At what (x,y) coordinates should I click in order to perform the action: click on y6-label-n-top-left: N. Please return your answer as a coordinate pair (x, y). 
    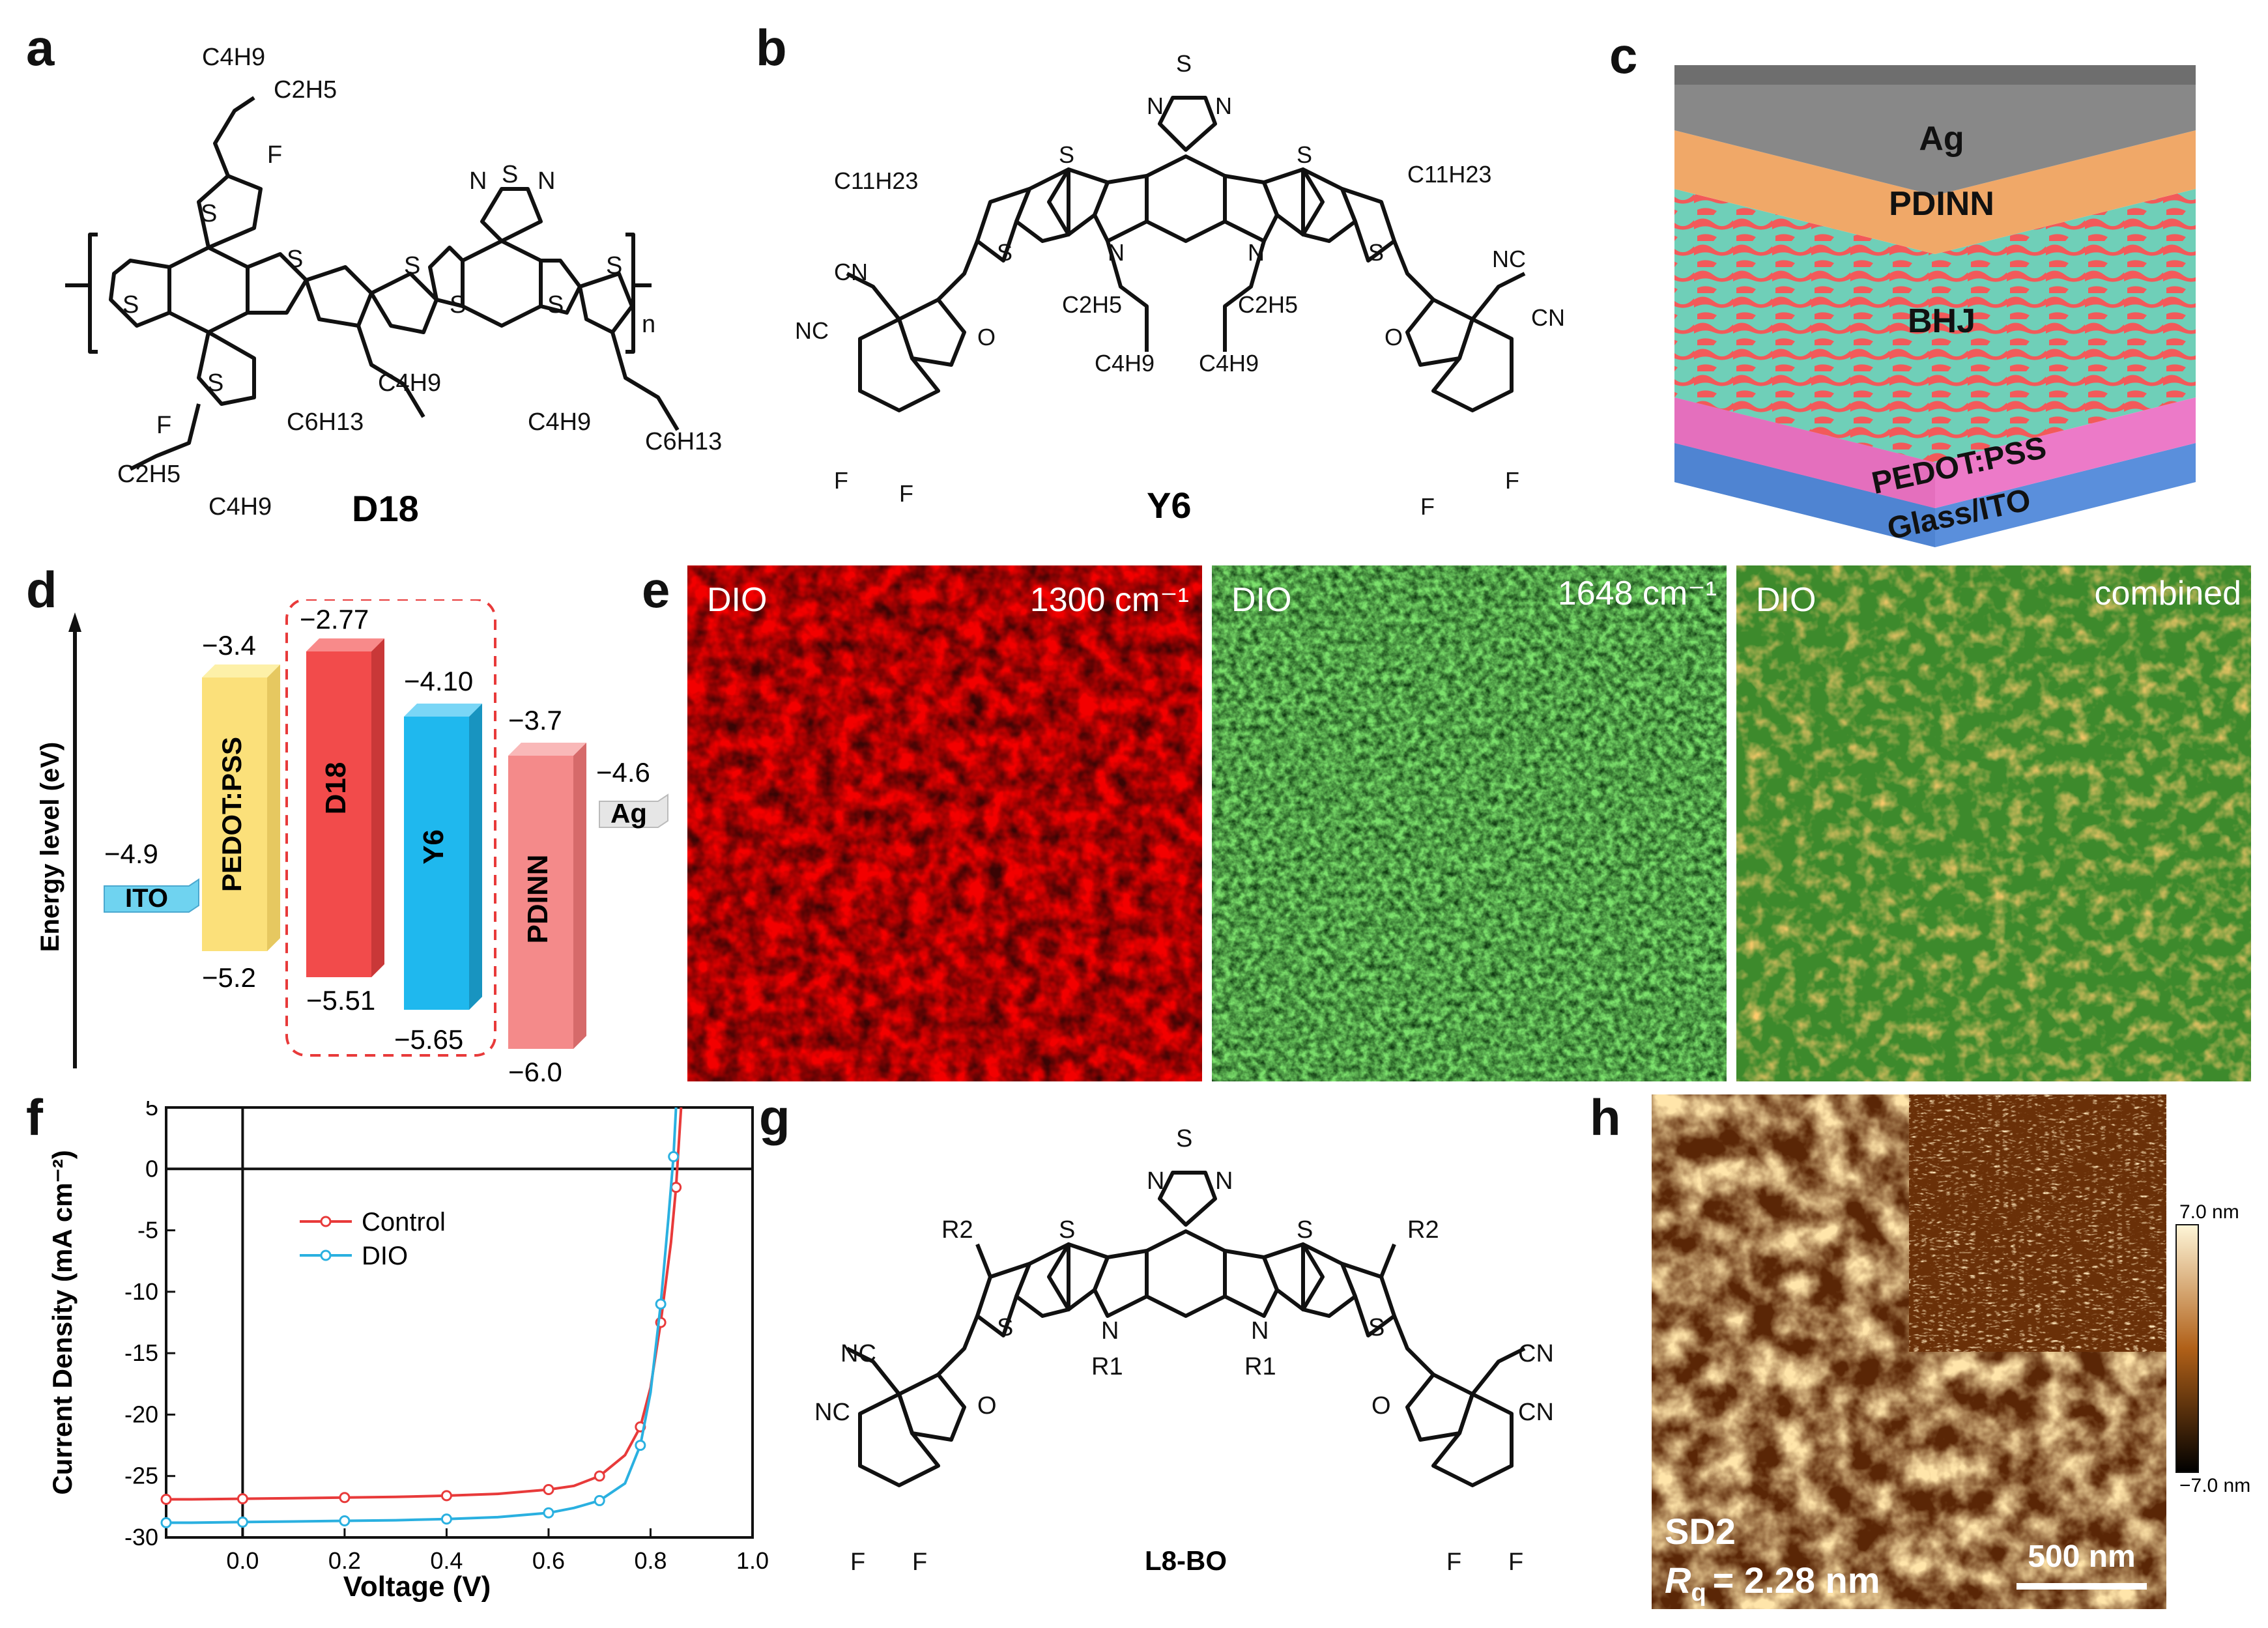
    Looking at the image, I should click on (1155, 106).